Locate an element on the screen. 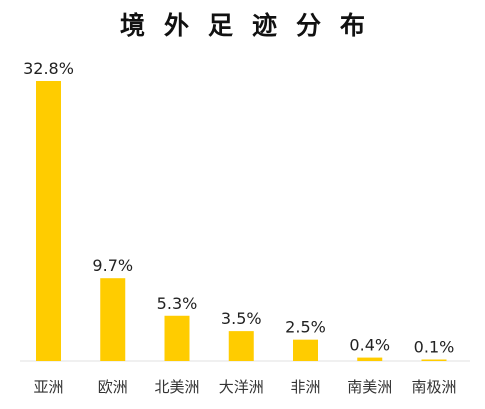 The width and height of the screenshot is (485, 409). category-labels-group: 亚洲 欧洲 北美洲 大洋洲 非洲 南美洲 南极洲 is located at coordinates (244, 387).